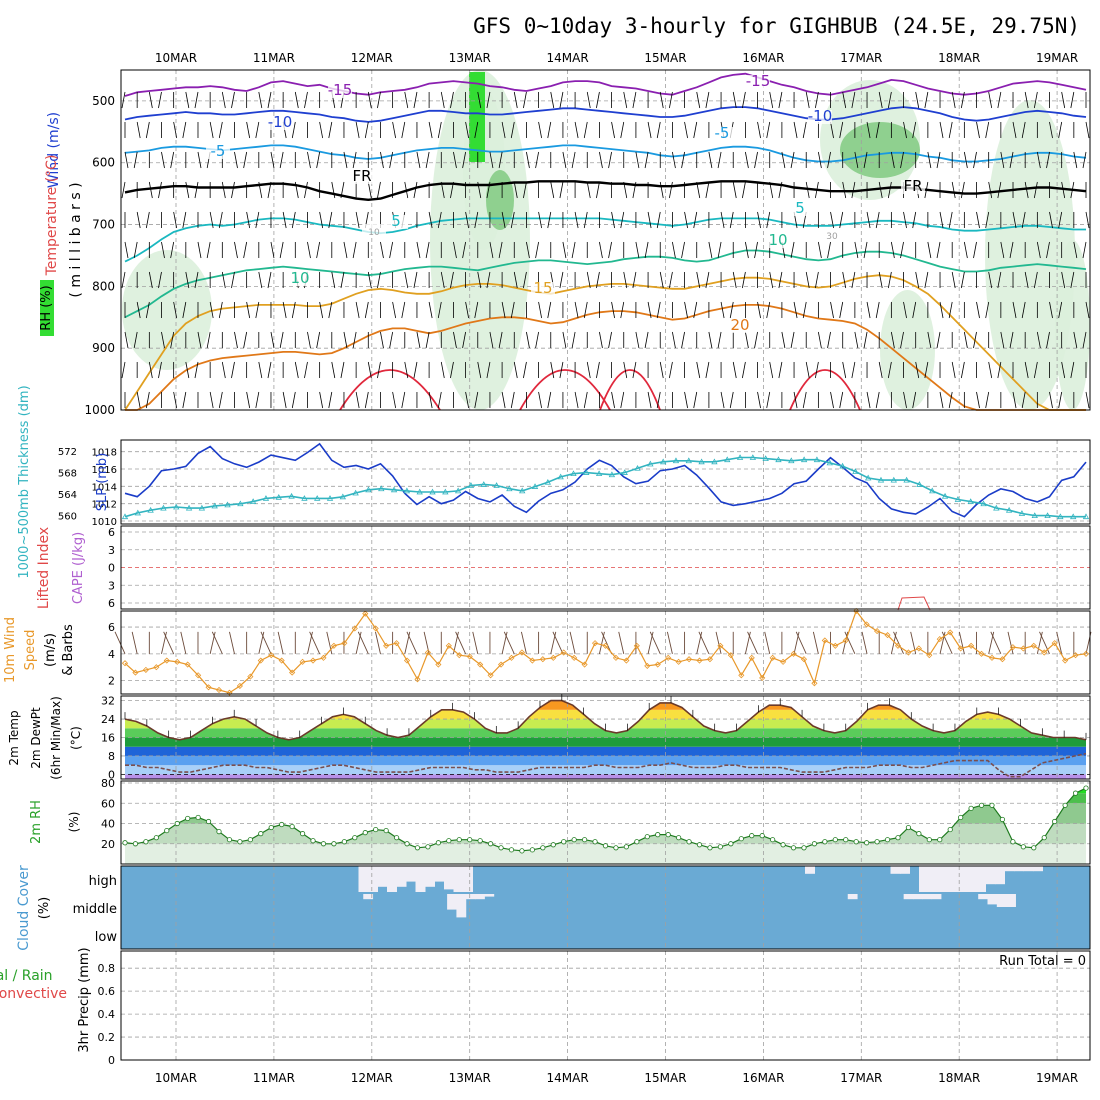  What do you see at coordinates (78, 568) in the screenshot?
I see `cape-ylabel: CAPE (J/kg)` at bounding box center [78, 568].